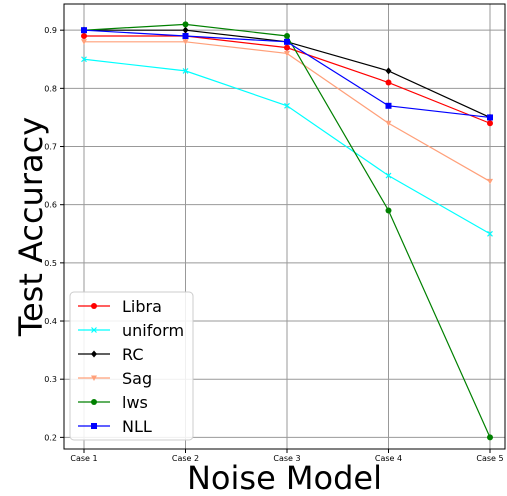  What do you see at coordinates (137, 378) in the screenshot?
I see `legend-label-sag: Sag` at bounding box center [137, 378].